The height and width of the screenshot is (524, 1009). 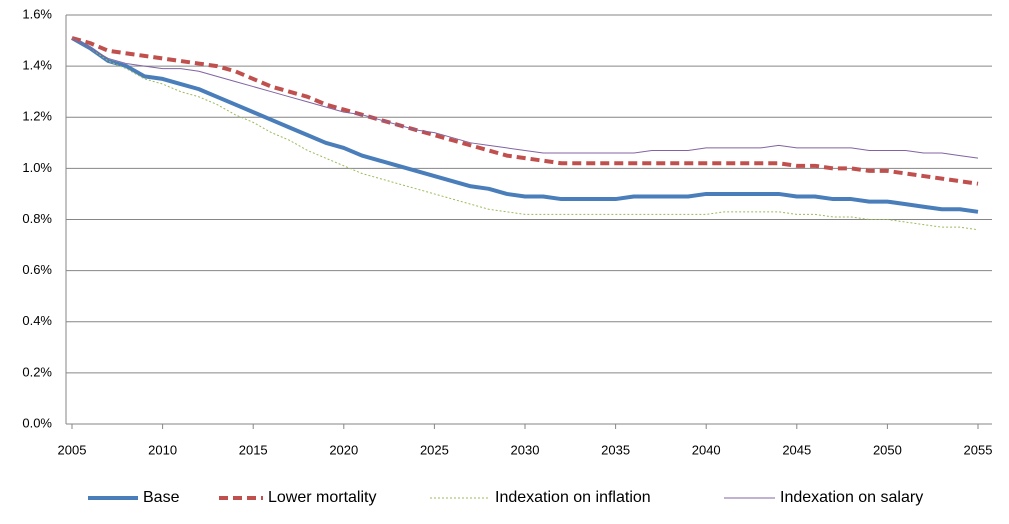 I want to click on x-tick-label: 2010, so click(x=162, y=449).